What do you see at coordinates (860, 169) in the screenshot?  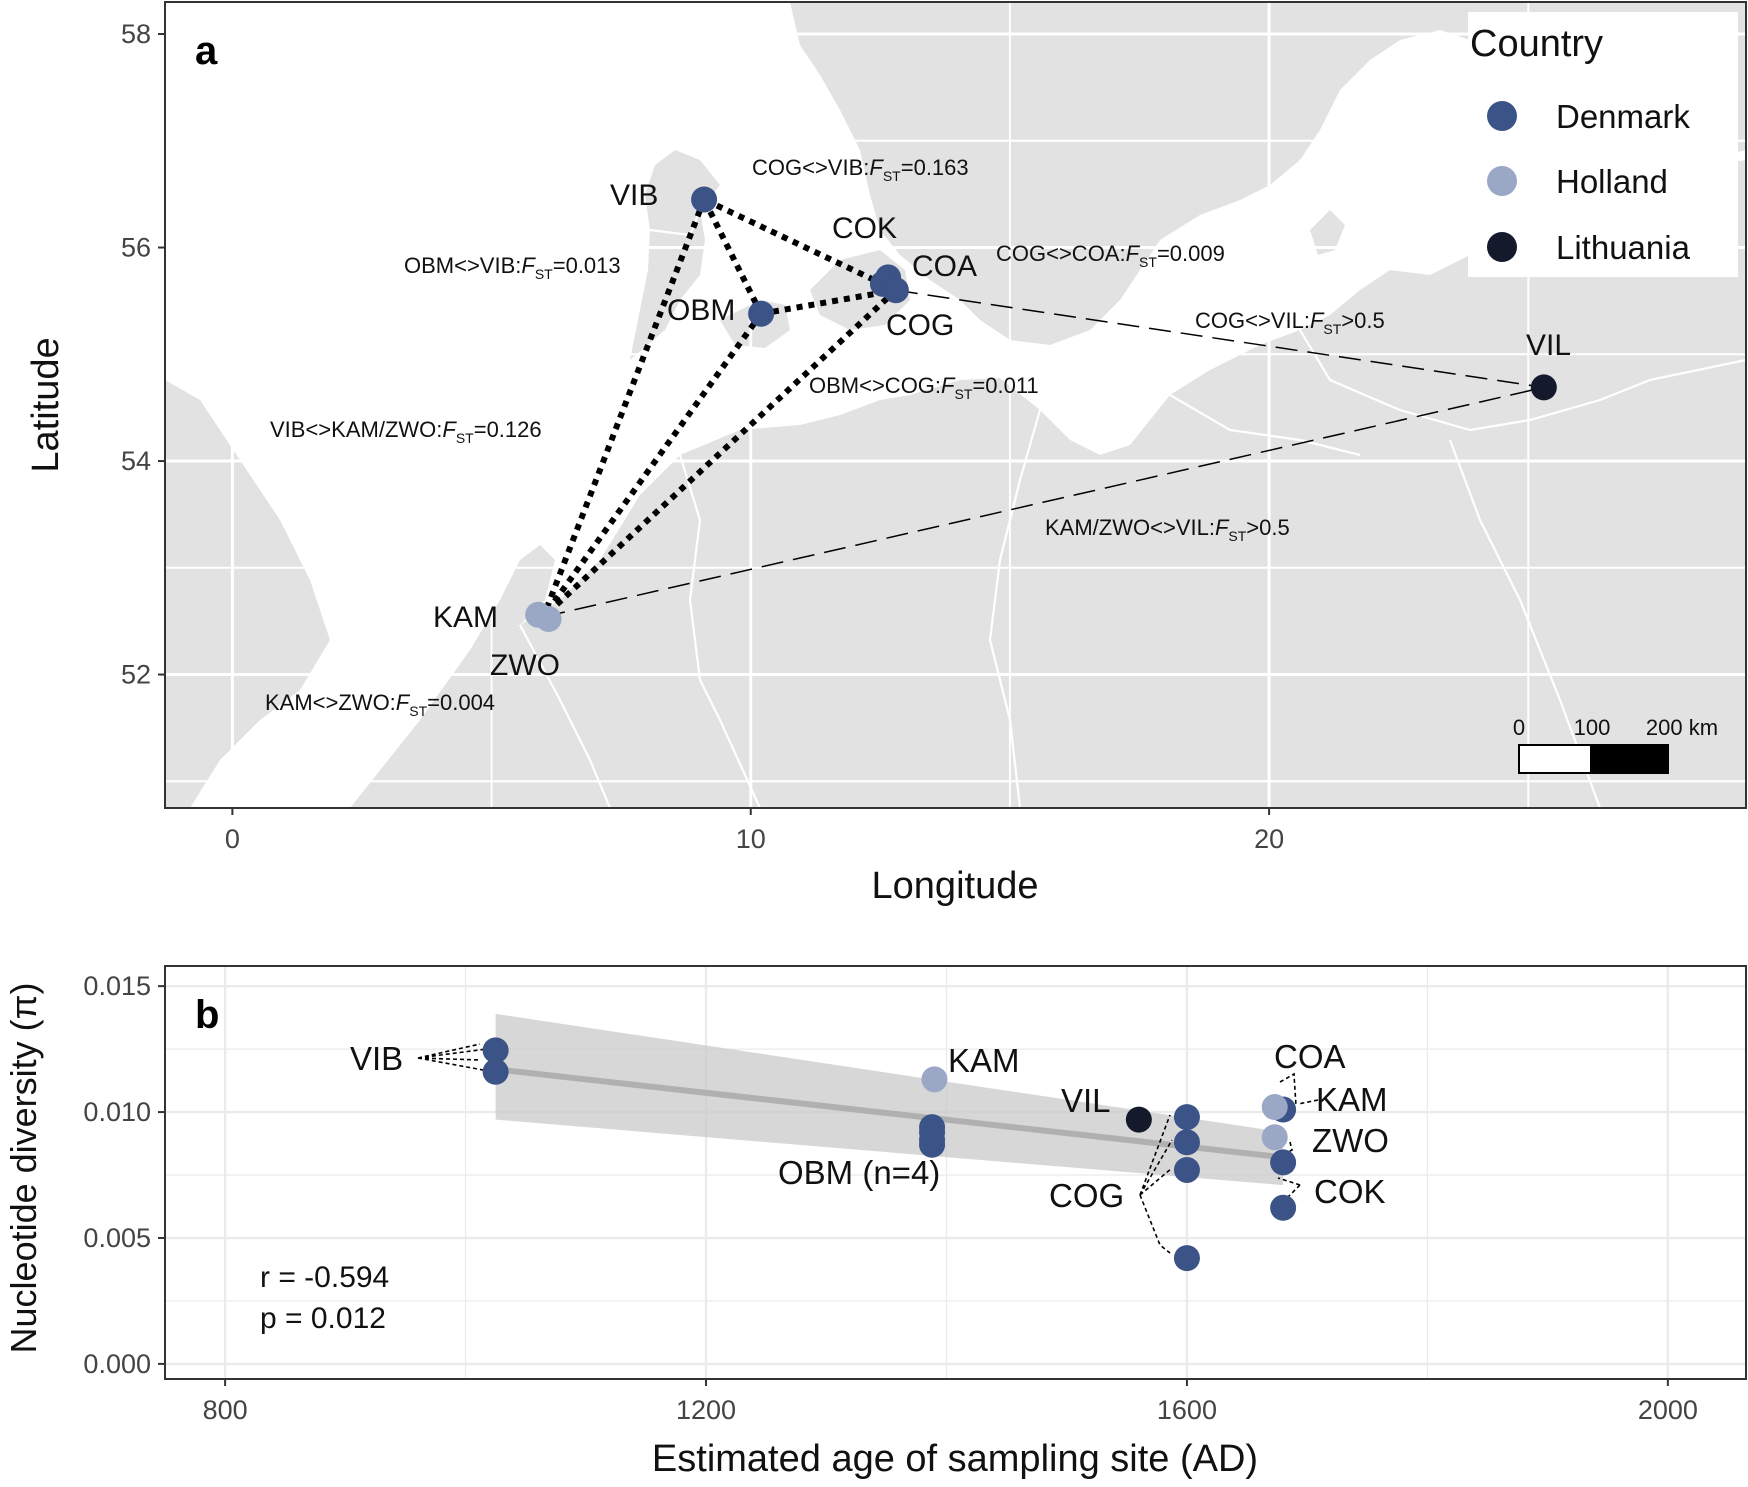 I see `annotation-cog-vib: COG<>VIB:FST=0.163` at bounding box center [860, 169].